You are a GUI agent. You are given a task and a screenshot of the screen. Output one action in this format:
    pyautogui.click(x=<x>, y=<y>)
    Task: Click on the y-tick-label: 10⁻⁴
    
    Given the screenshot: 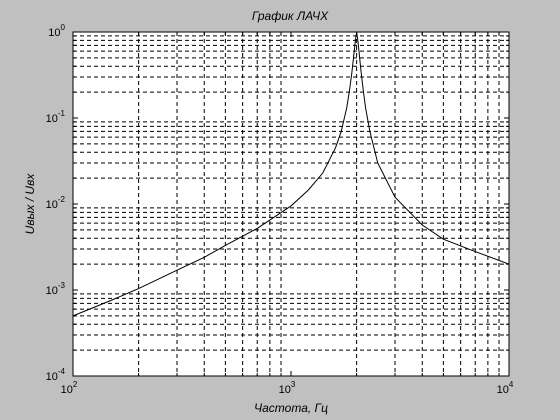 What is the action you would take?
    pyautogui.click(x=56, y=375)
    